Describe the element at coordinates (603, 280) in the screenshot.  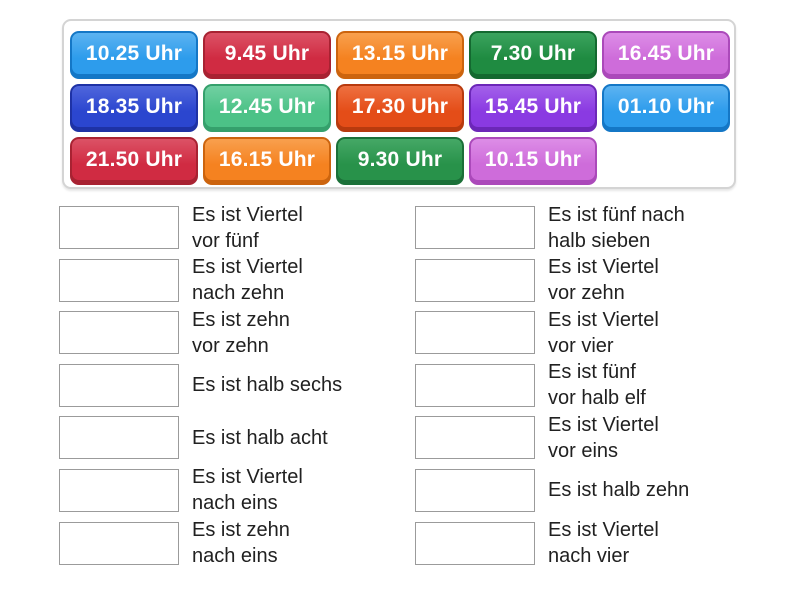
I see `clue-text: Es ist Viertel vor zehn` at that location.